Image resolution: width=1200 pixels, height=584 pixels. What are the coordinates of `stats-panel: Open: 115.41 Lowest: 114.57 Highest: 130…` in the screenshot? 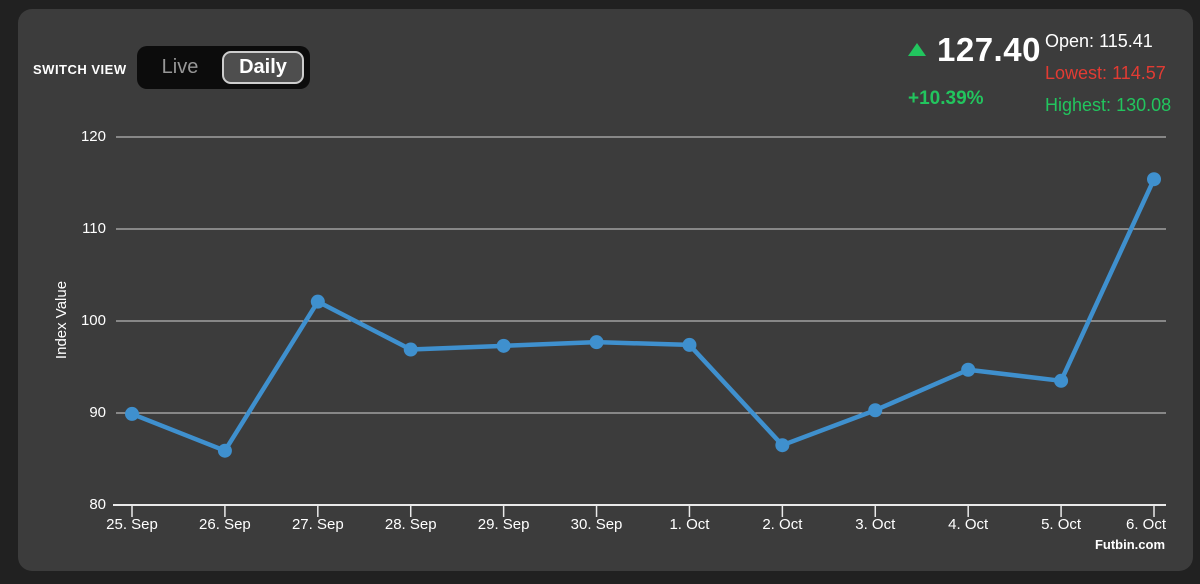 It's located at (1108, 73).